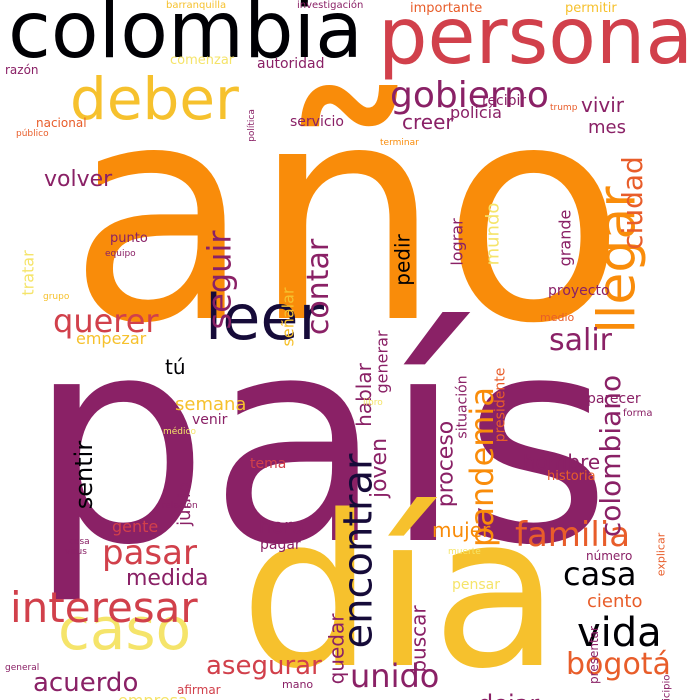  I want to click on word-situacion: situación, so click(462, 406).